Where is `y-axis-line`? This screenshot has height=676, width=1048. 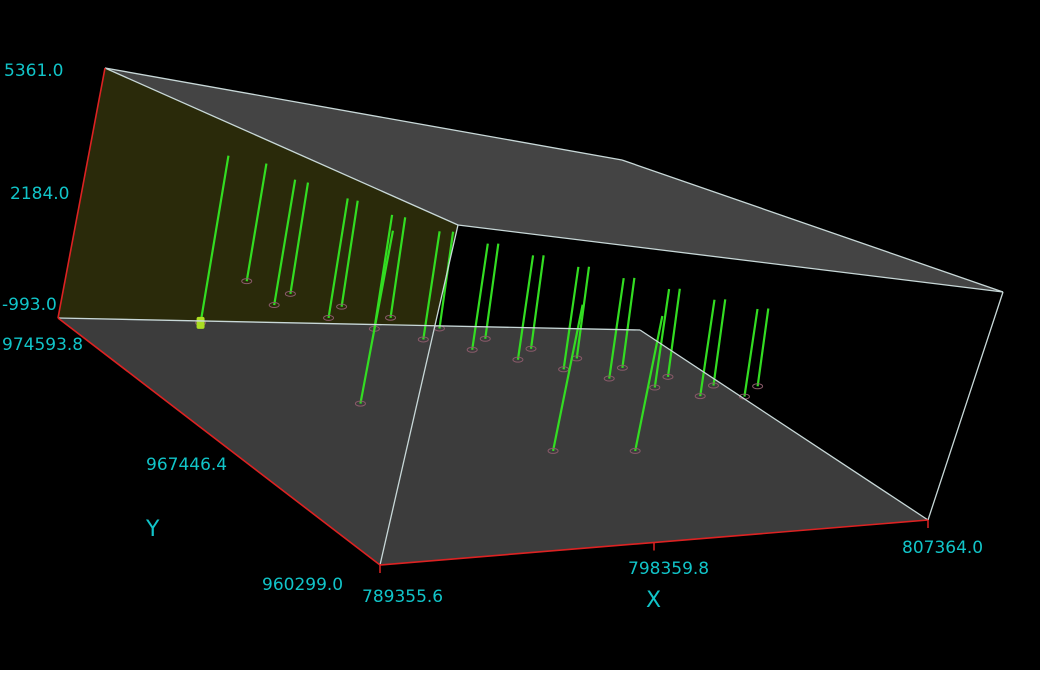
y-axis-line is located at coordinates (219, 441).